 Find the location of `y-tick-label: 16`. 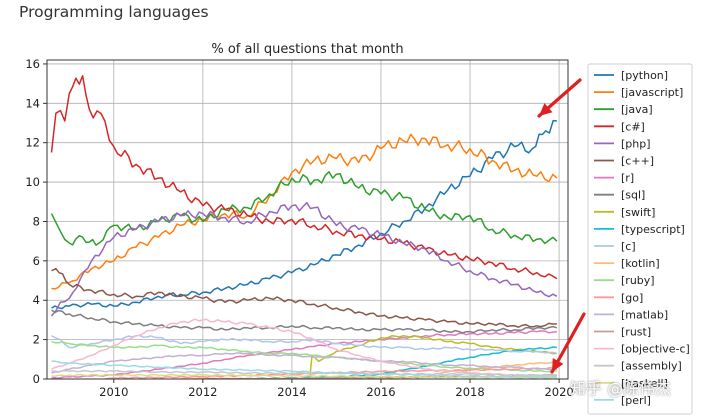

y-tick-label: 16 is located at coordinates (32, 64).